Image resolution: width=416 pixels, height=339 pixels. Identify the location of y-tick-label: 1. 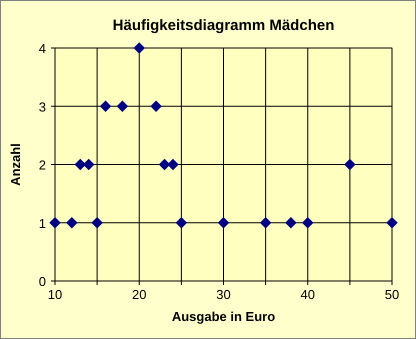
(42, 223).